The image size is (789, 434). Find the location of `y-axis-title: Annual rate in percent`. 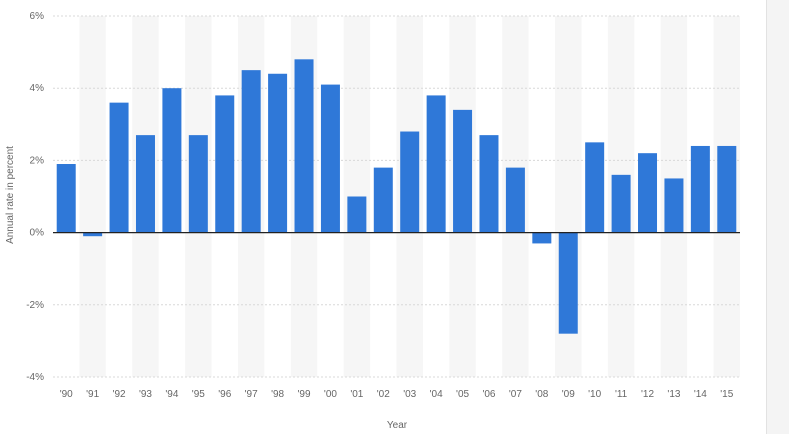

y-axis-title: Annual rate in percent is located at coordinates (10, 195).